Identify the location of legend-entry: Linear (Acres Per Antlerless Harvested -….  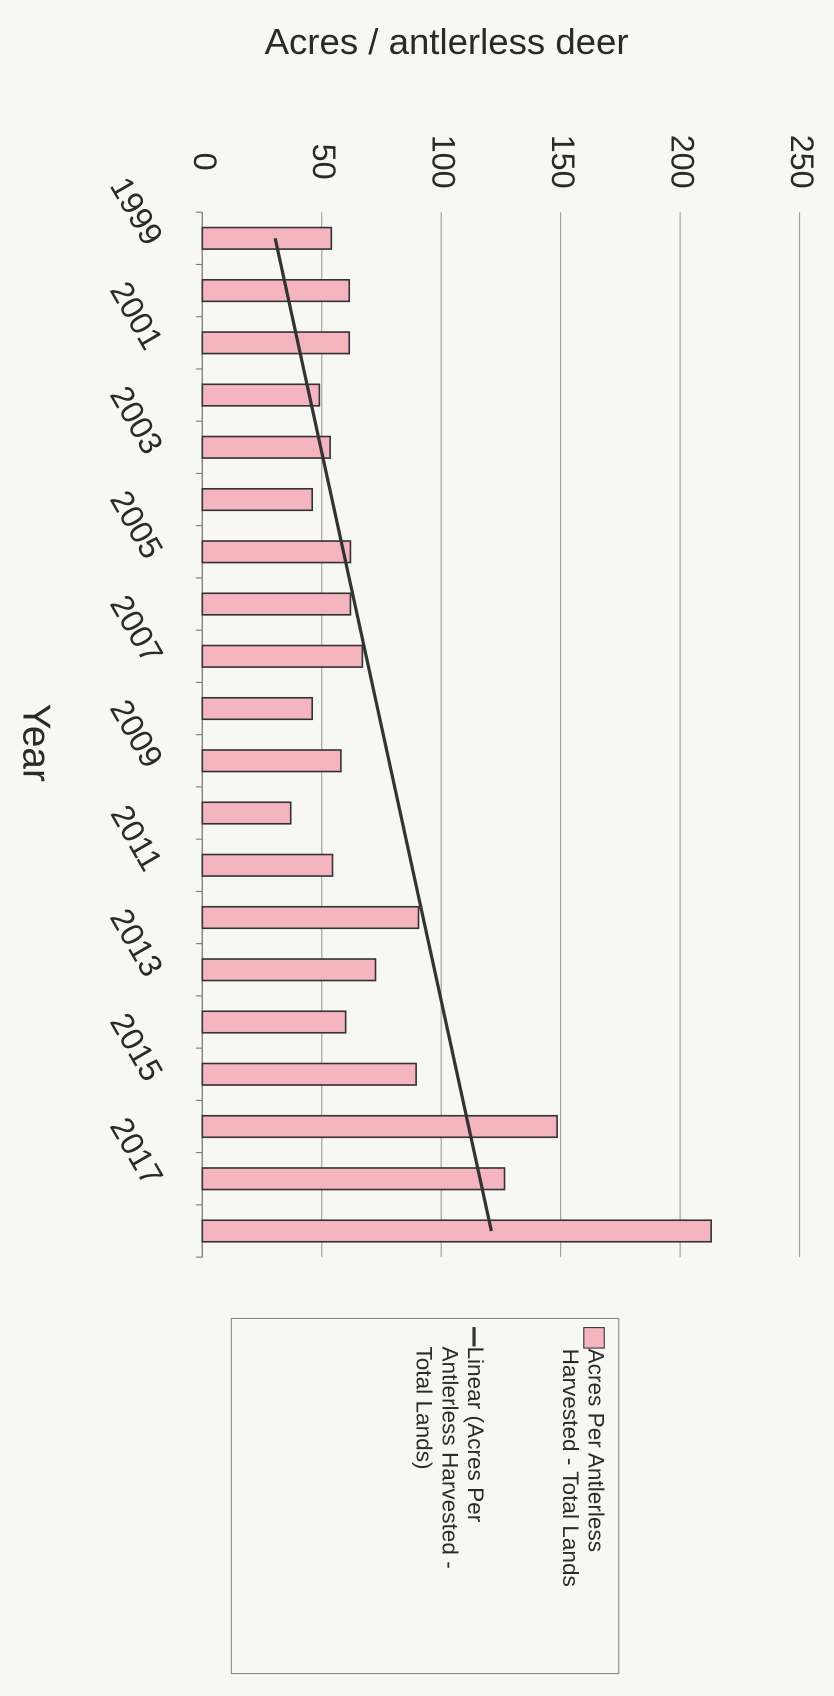
(448, 1496).